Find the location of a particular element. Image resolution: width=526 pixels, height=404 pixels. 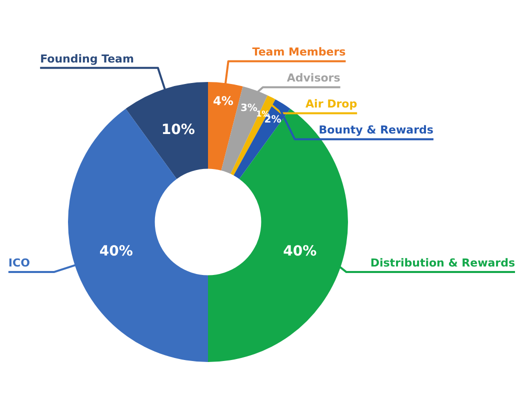

data-label: 10% is located at coordinates (178, 130).